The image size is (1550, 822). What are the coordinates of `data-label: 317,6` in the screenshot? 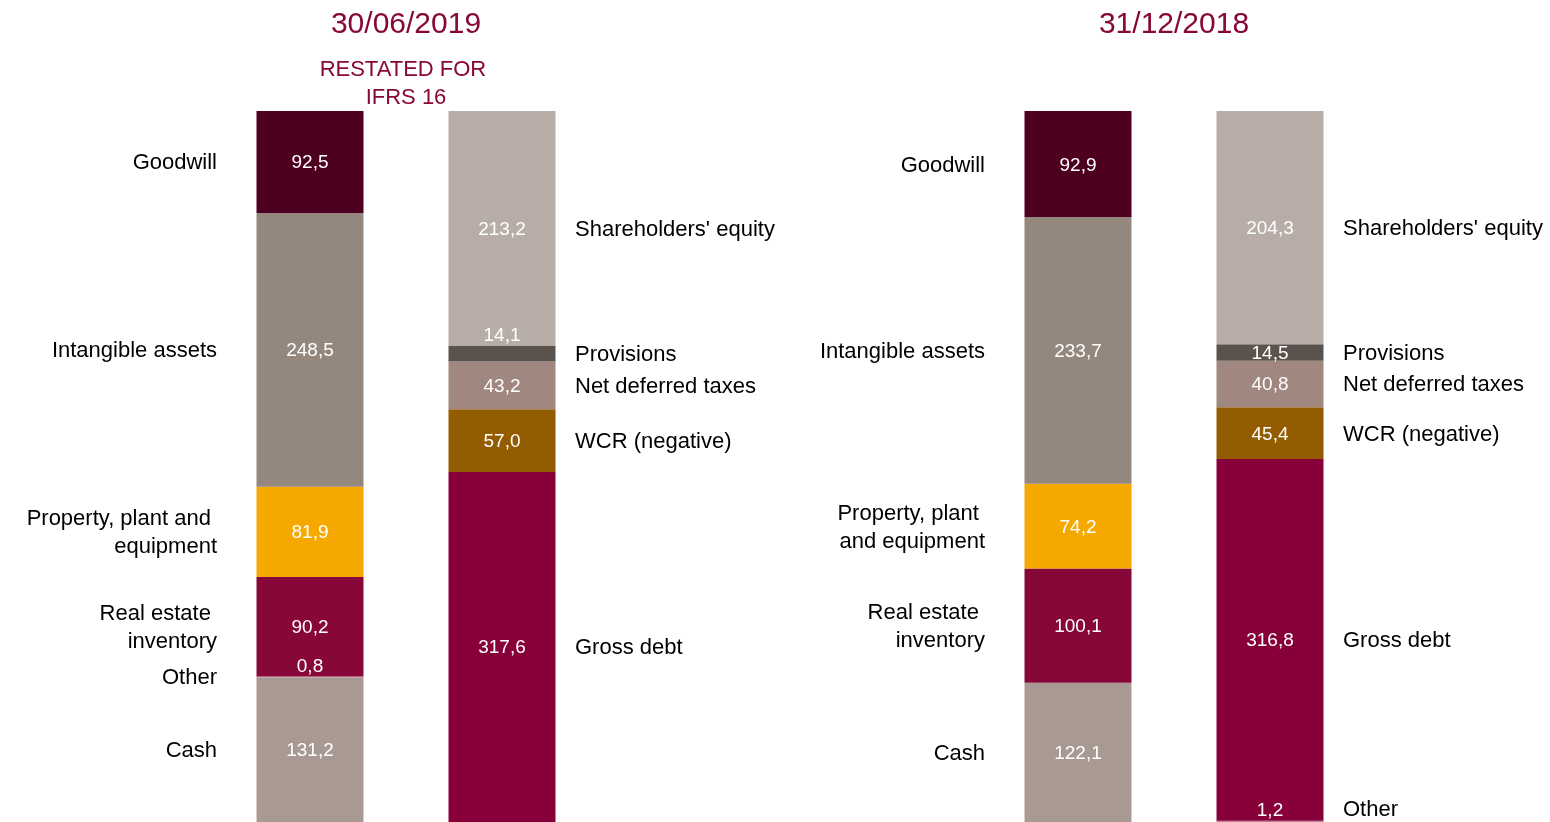 It's located at (502, 647).